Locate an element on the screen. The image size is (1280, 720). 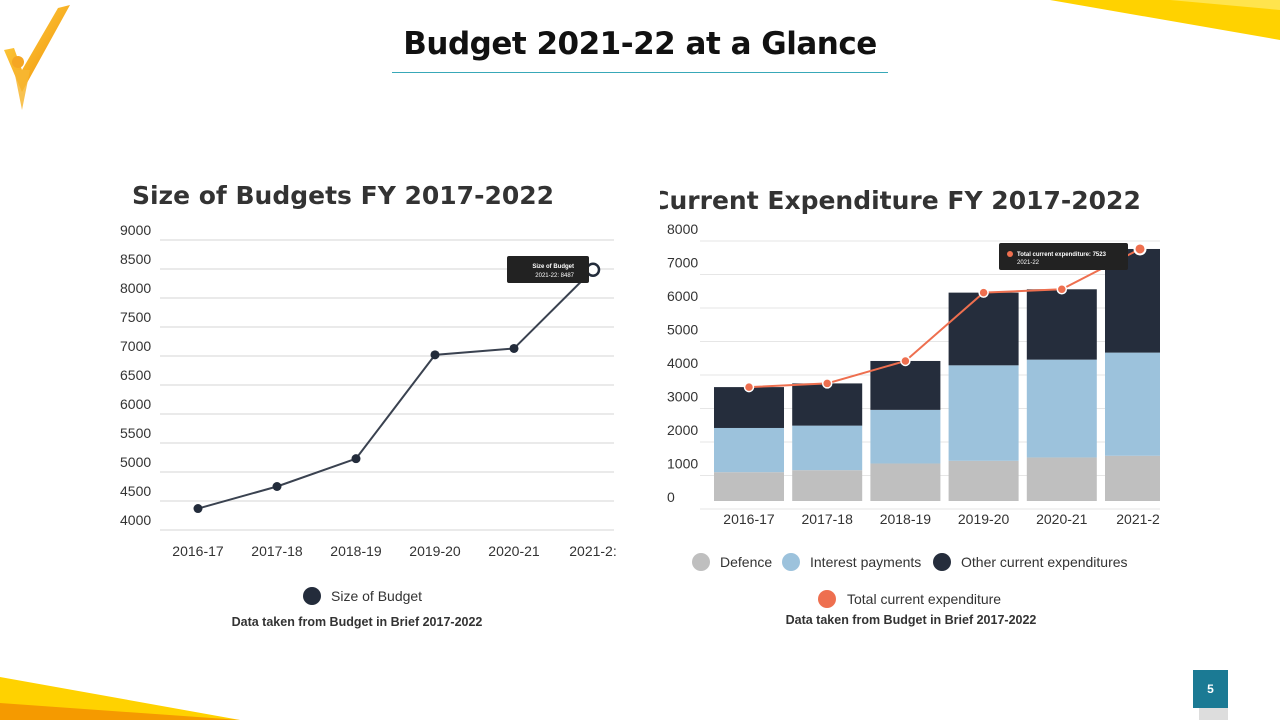
page-number-badge: 5 is located at coordinates (1210, 689).